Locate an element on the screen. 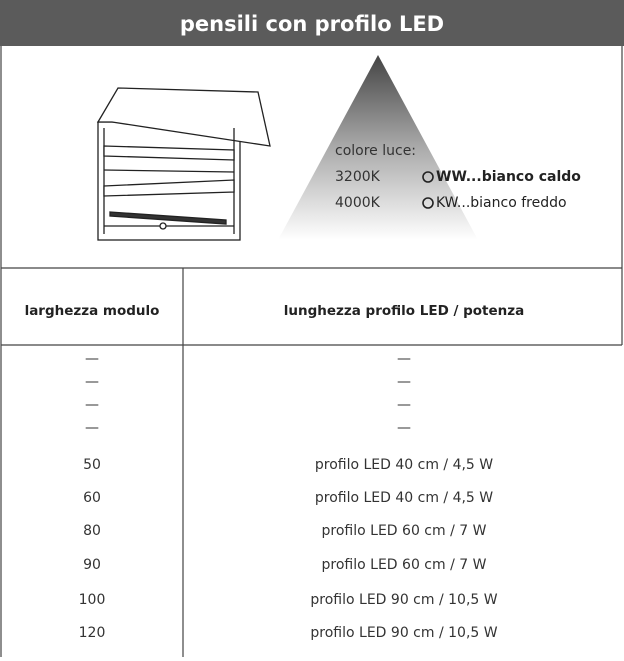 The height and width of the screenshot is (661, 624). legend-temp: 4000K is located at coordinates (358, 203).